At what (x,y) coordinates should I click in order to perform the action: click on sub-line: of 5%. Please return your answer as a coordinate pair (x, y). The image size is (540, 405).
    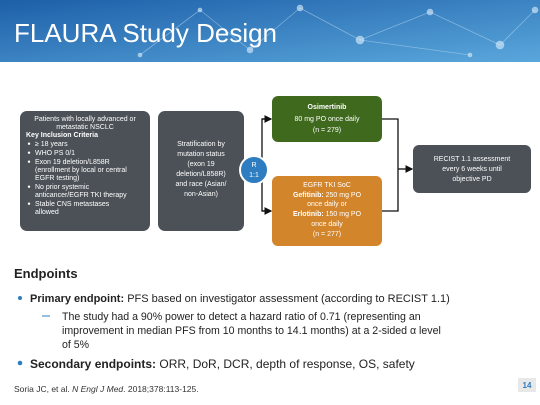
    Looking at the image, I should click on (76, 345).